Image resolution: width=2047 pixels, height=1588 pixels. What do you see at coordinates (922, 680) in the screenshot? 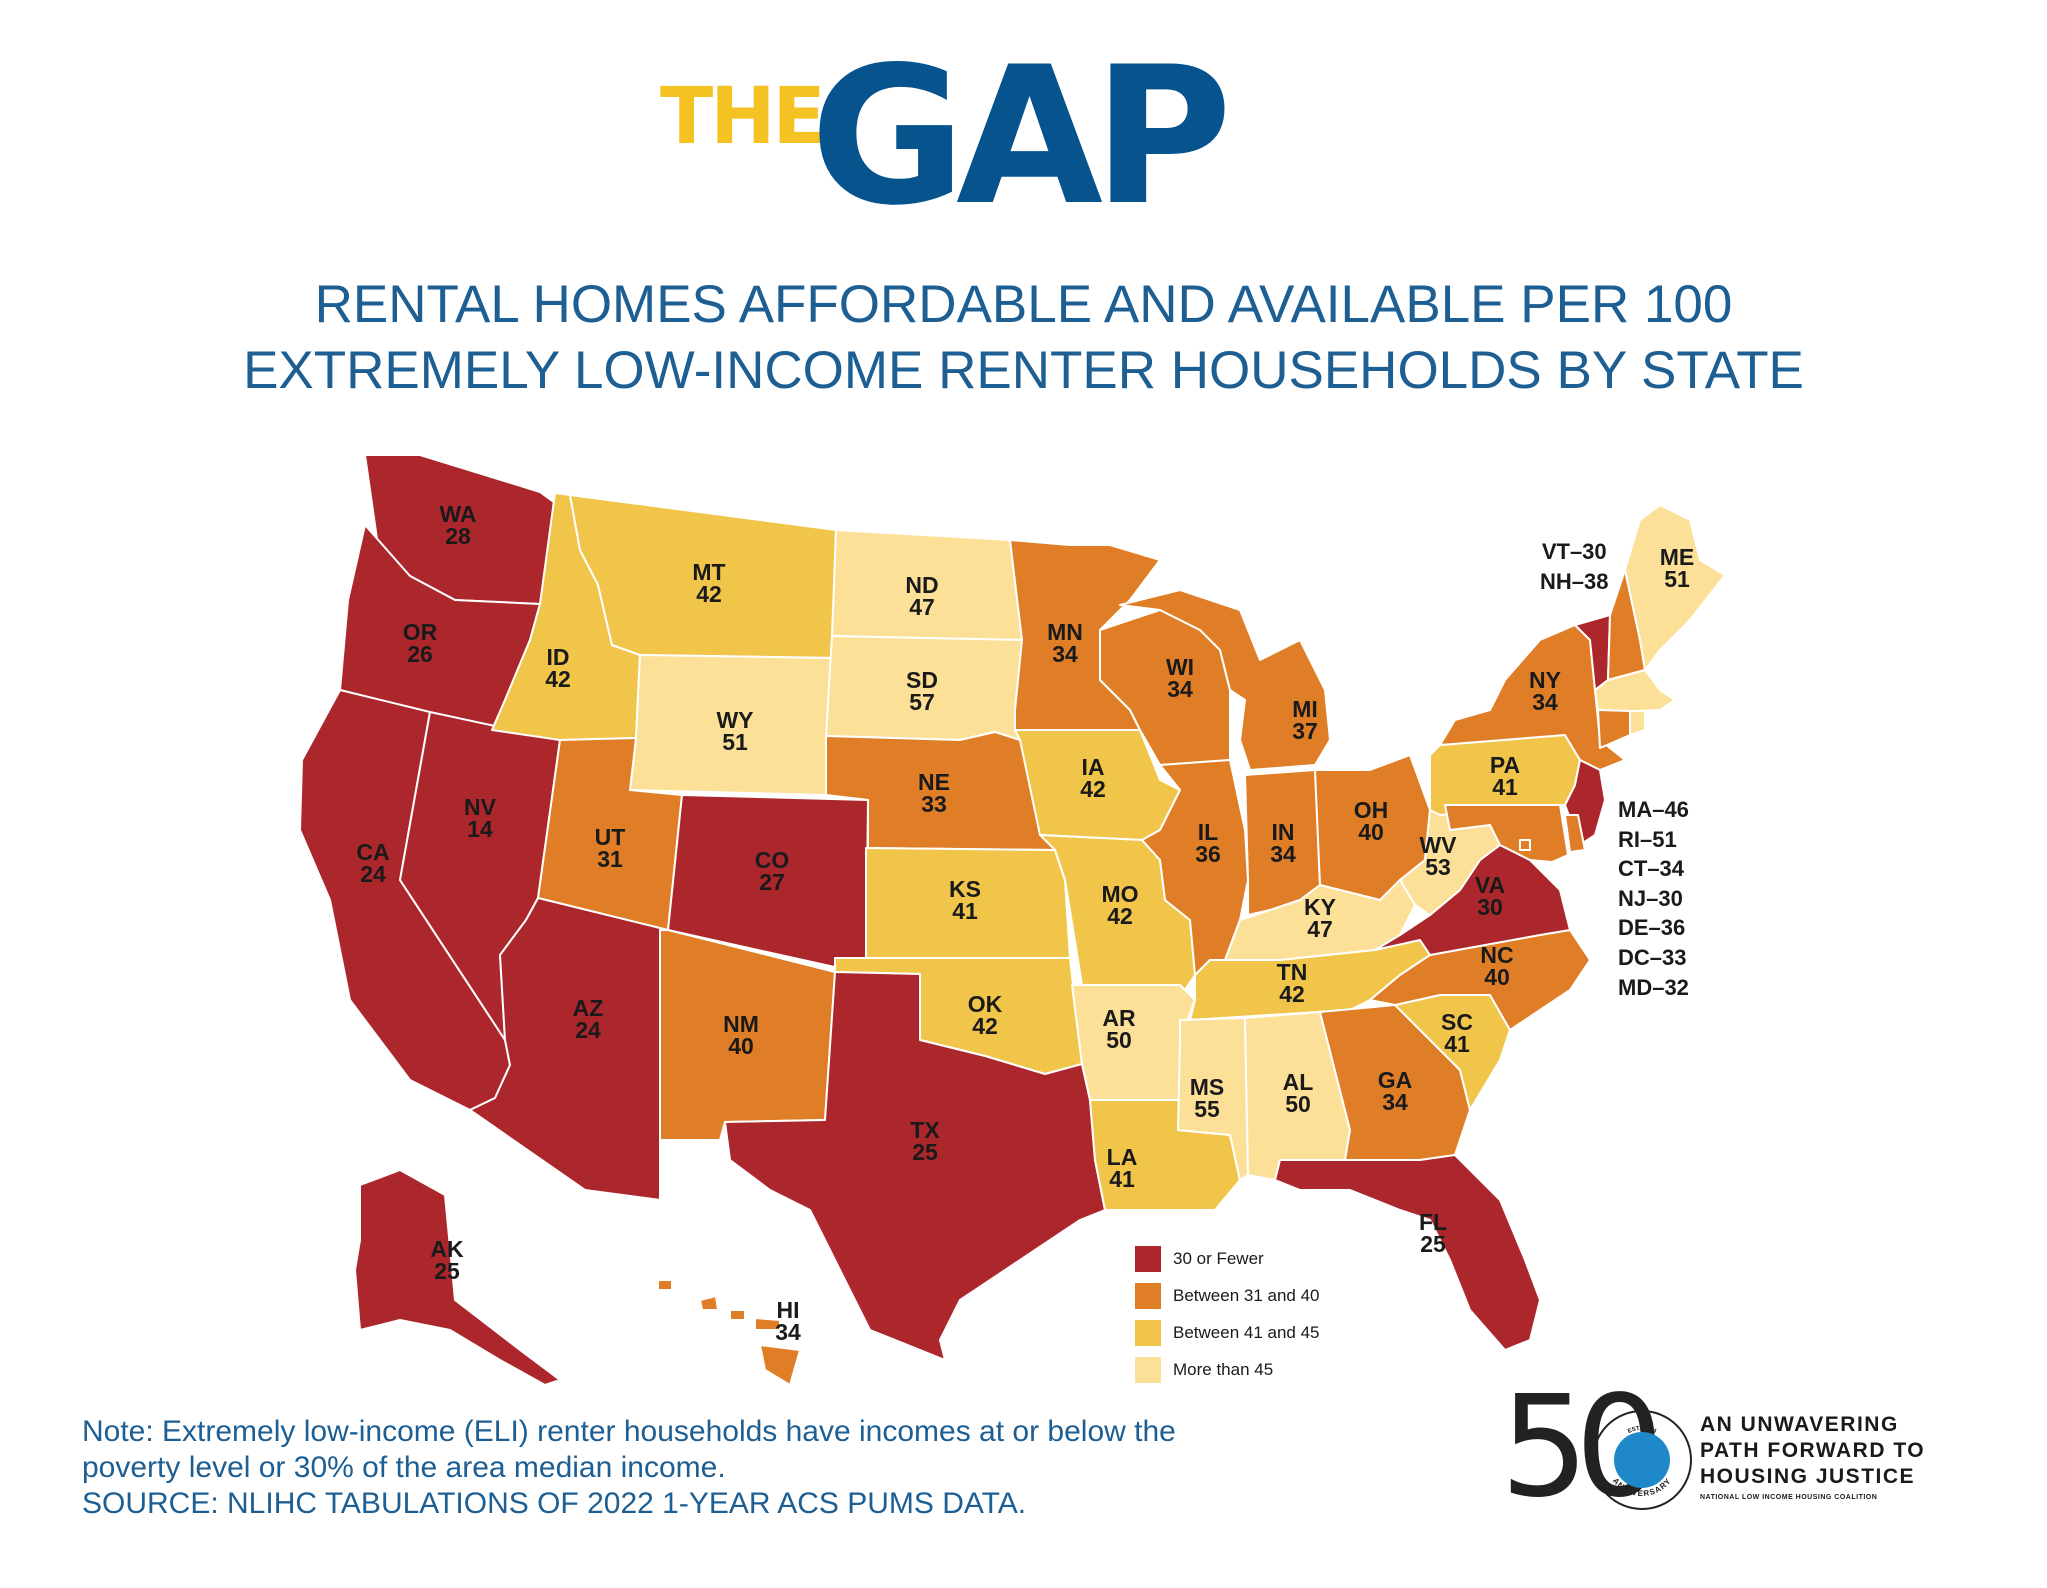
I see `state-label-sd: SD` at bounding box center [922, 680].